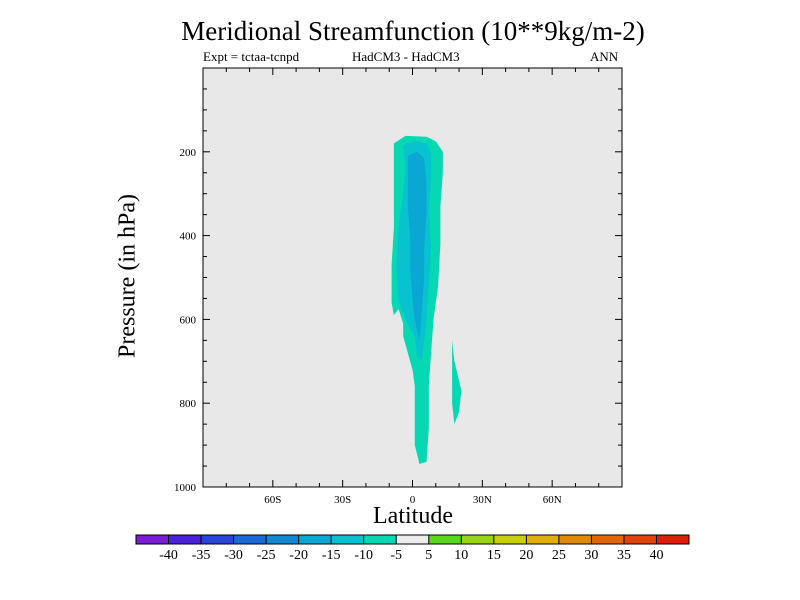 The width and height of the screenshot is (800, 600). I want to click on colorbar-label: -10, so click(363, 555).